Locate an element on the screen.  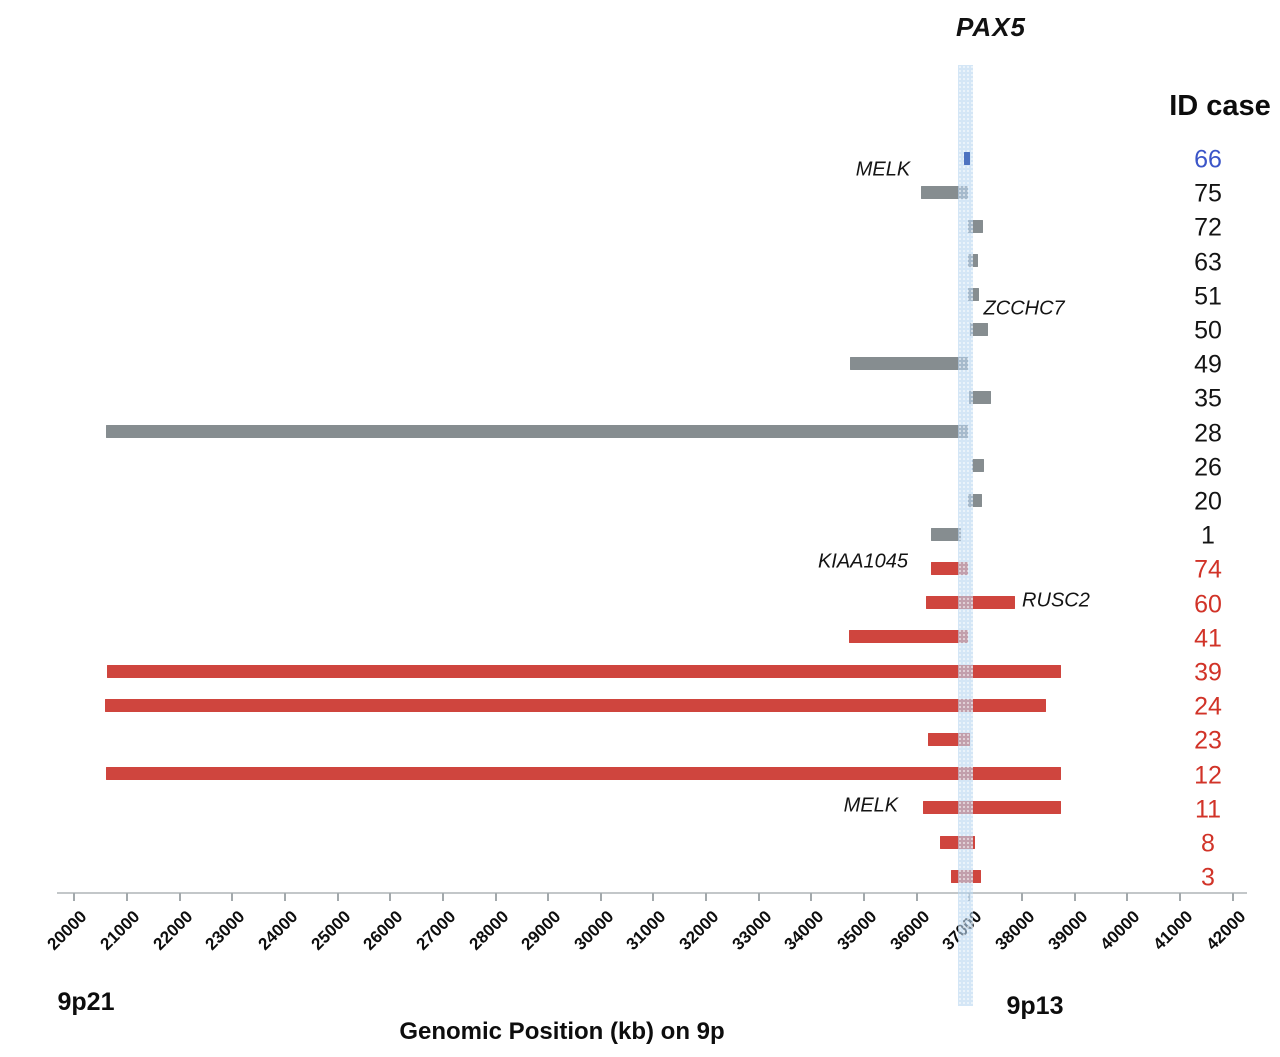
x-tick-label: 36000 is located at coordinates (910, 930).